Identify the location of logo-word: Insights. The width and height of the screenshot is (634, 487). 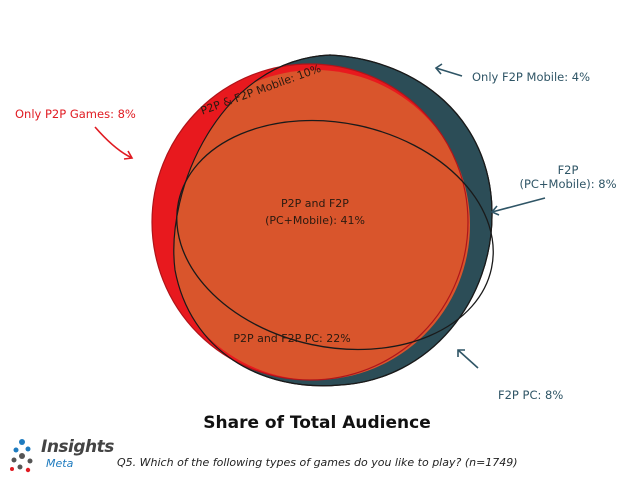
(77, 447).